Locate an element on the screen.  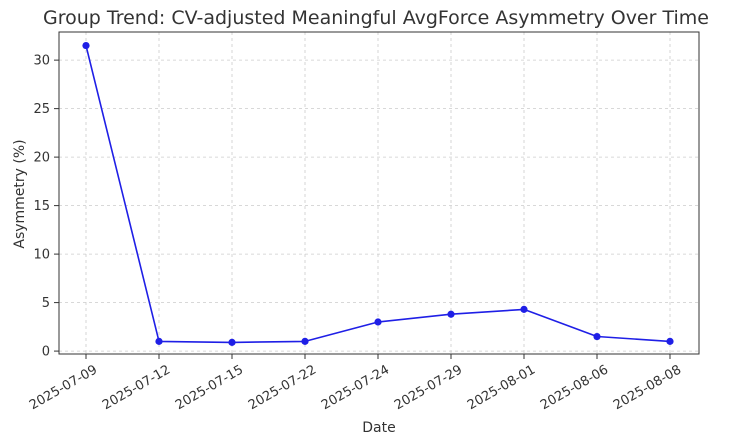
x-tick-label: 2025-07-24 is located at coordinates (355, 387).